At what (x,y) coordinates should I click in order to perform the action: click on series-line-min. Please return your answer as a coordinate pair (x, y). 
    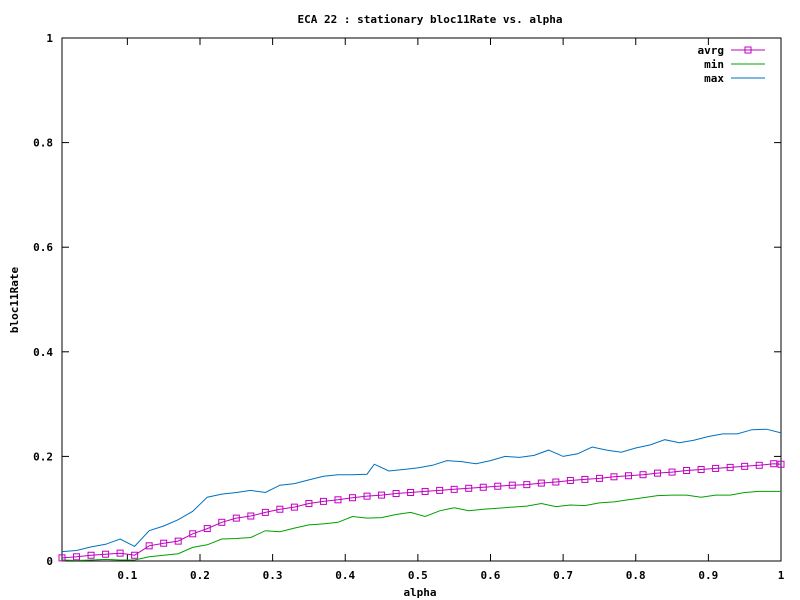
    Looking at the image, I should click on (421, 526).